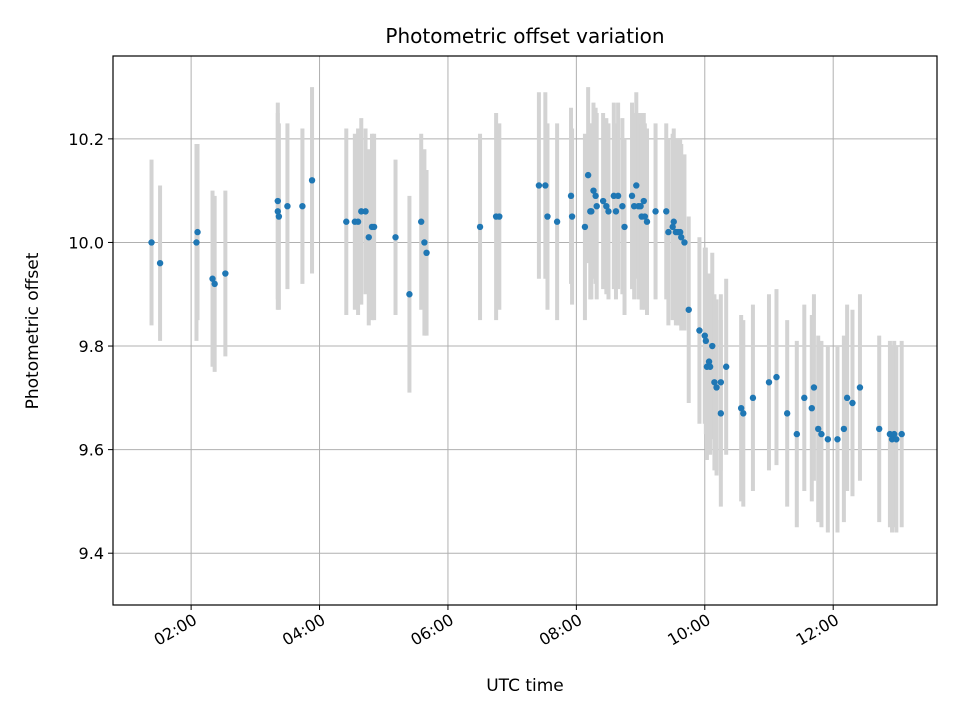 This screenshot has width=960, height=720. I want to click on y-tick-label: 9.4, so click(91, 553).